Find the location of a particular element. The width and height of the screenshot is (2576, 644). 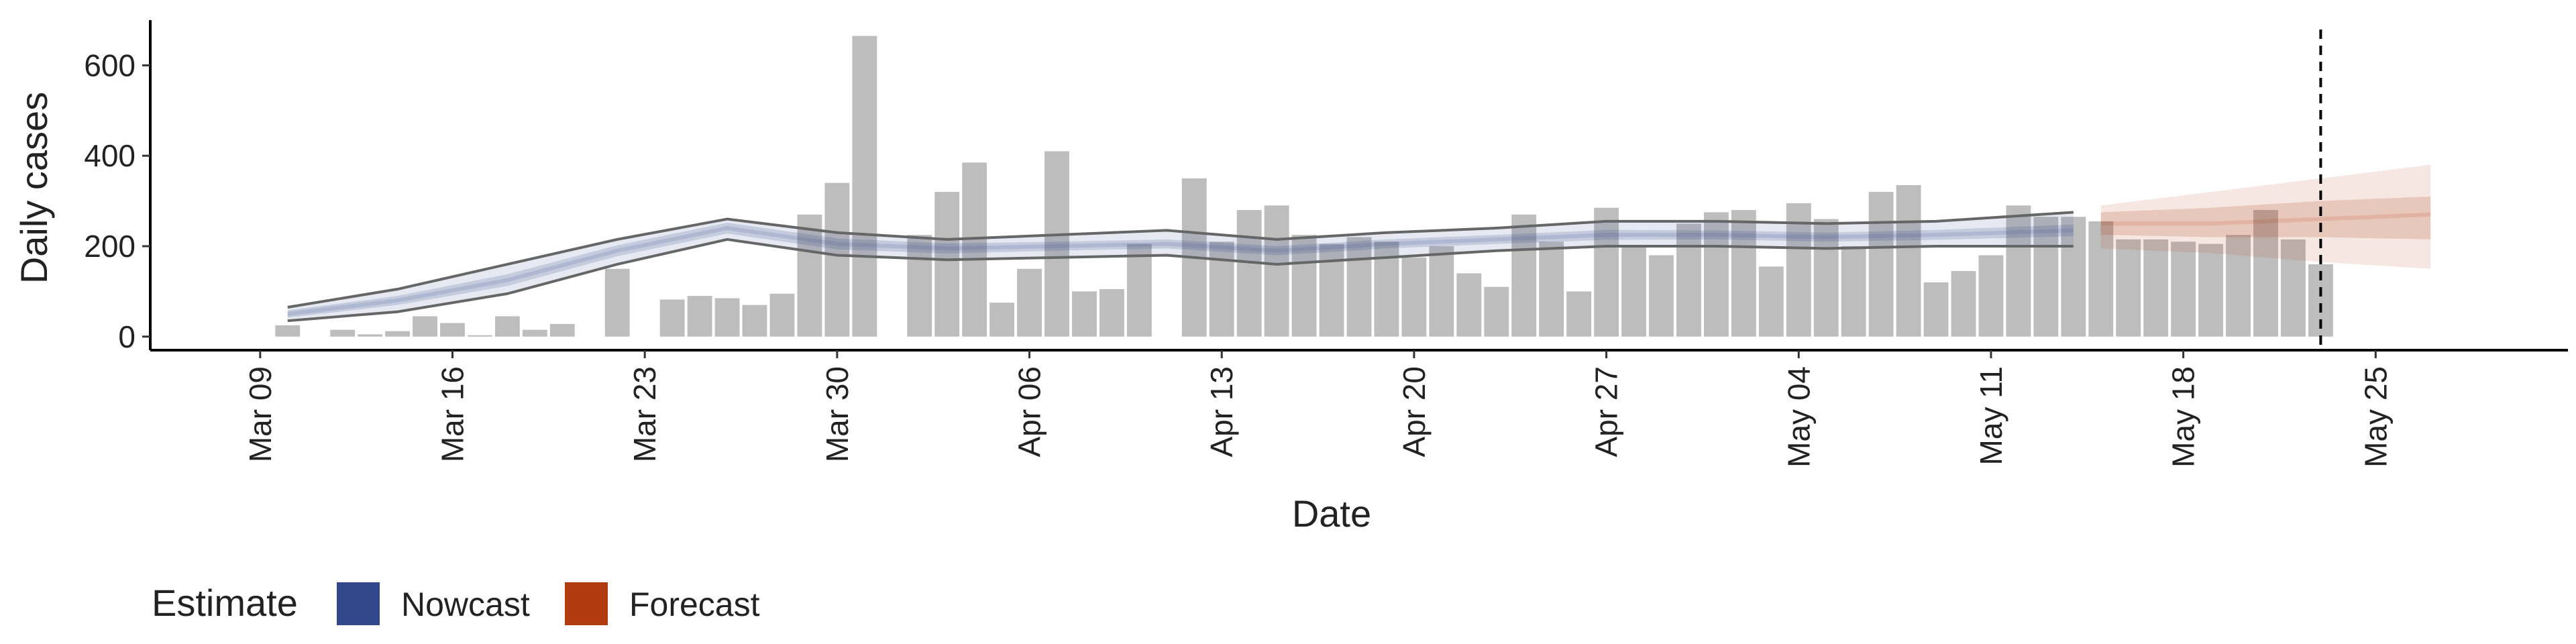

x-tick-label: Apr 27 is located at coordinates (1606, 412).